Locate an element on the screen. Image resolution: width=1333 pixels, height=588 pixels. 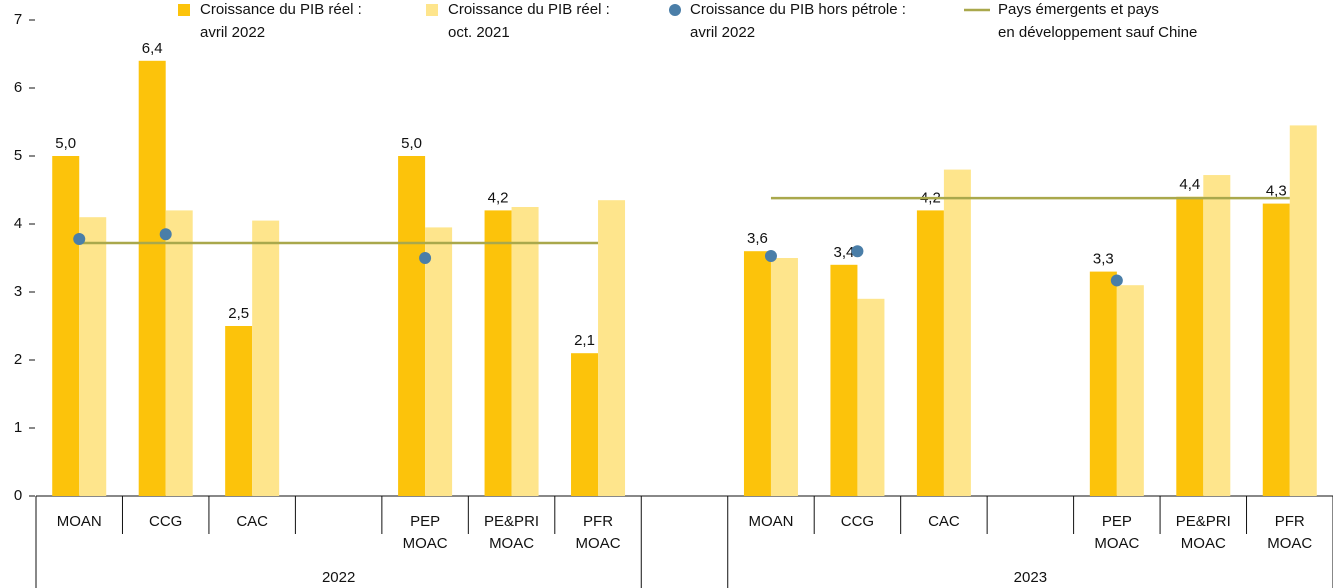
value-label: 3,3 is located at coordinates (1103, 259).